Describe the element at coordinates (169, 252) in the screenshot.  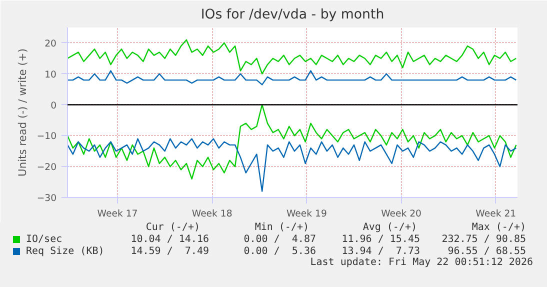
I see `text: 14.59 / 7.49` at that location.